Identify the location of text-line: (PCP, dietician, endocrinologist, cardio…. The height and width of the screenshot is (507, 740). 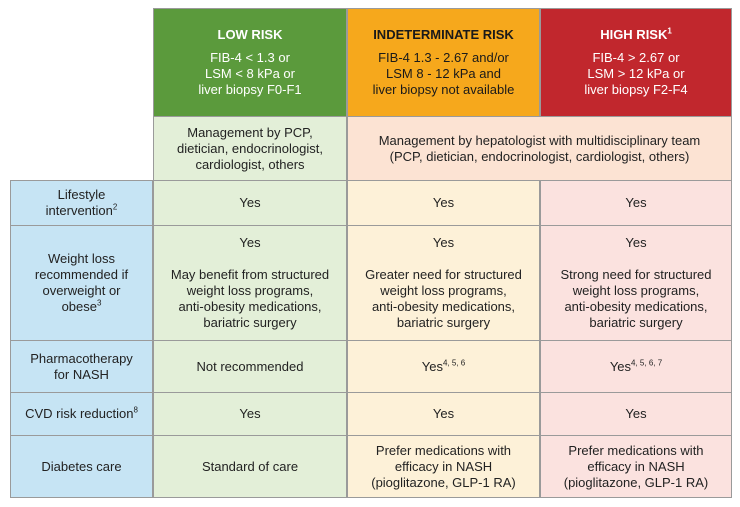
(539, 156).